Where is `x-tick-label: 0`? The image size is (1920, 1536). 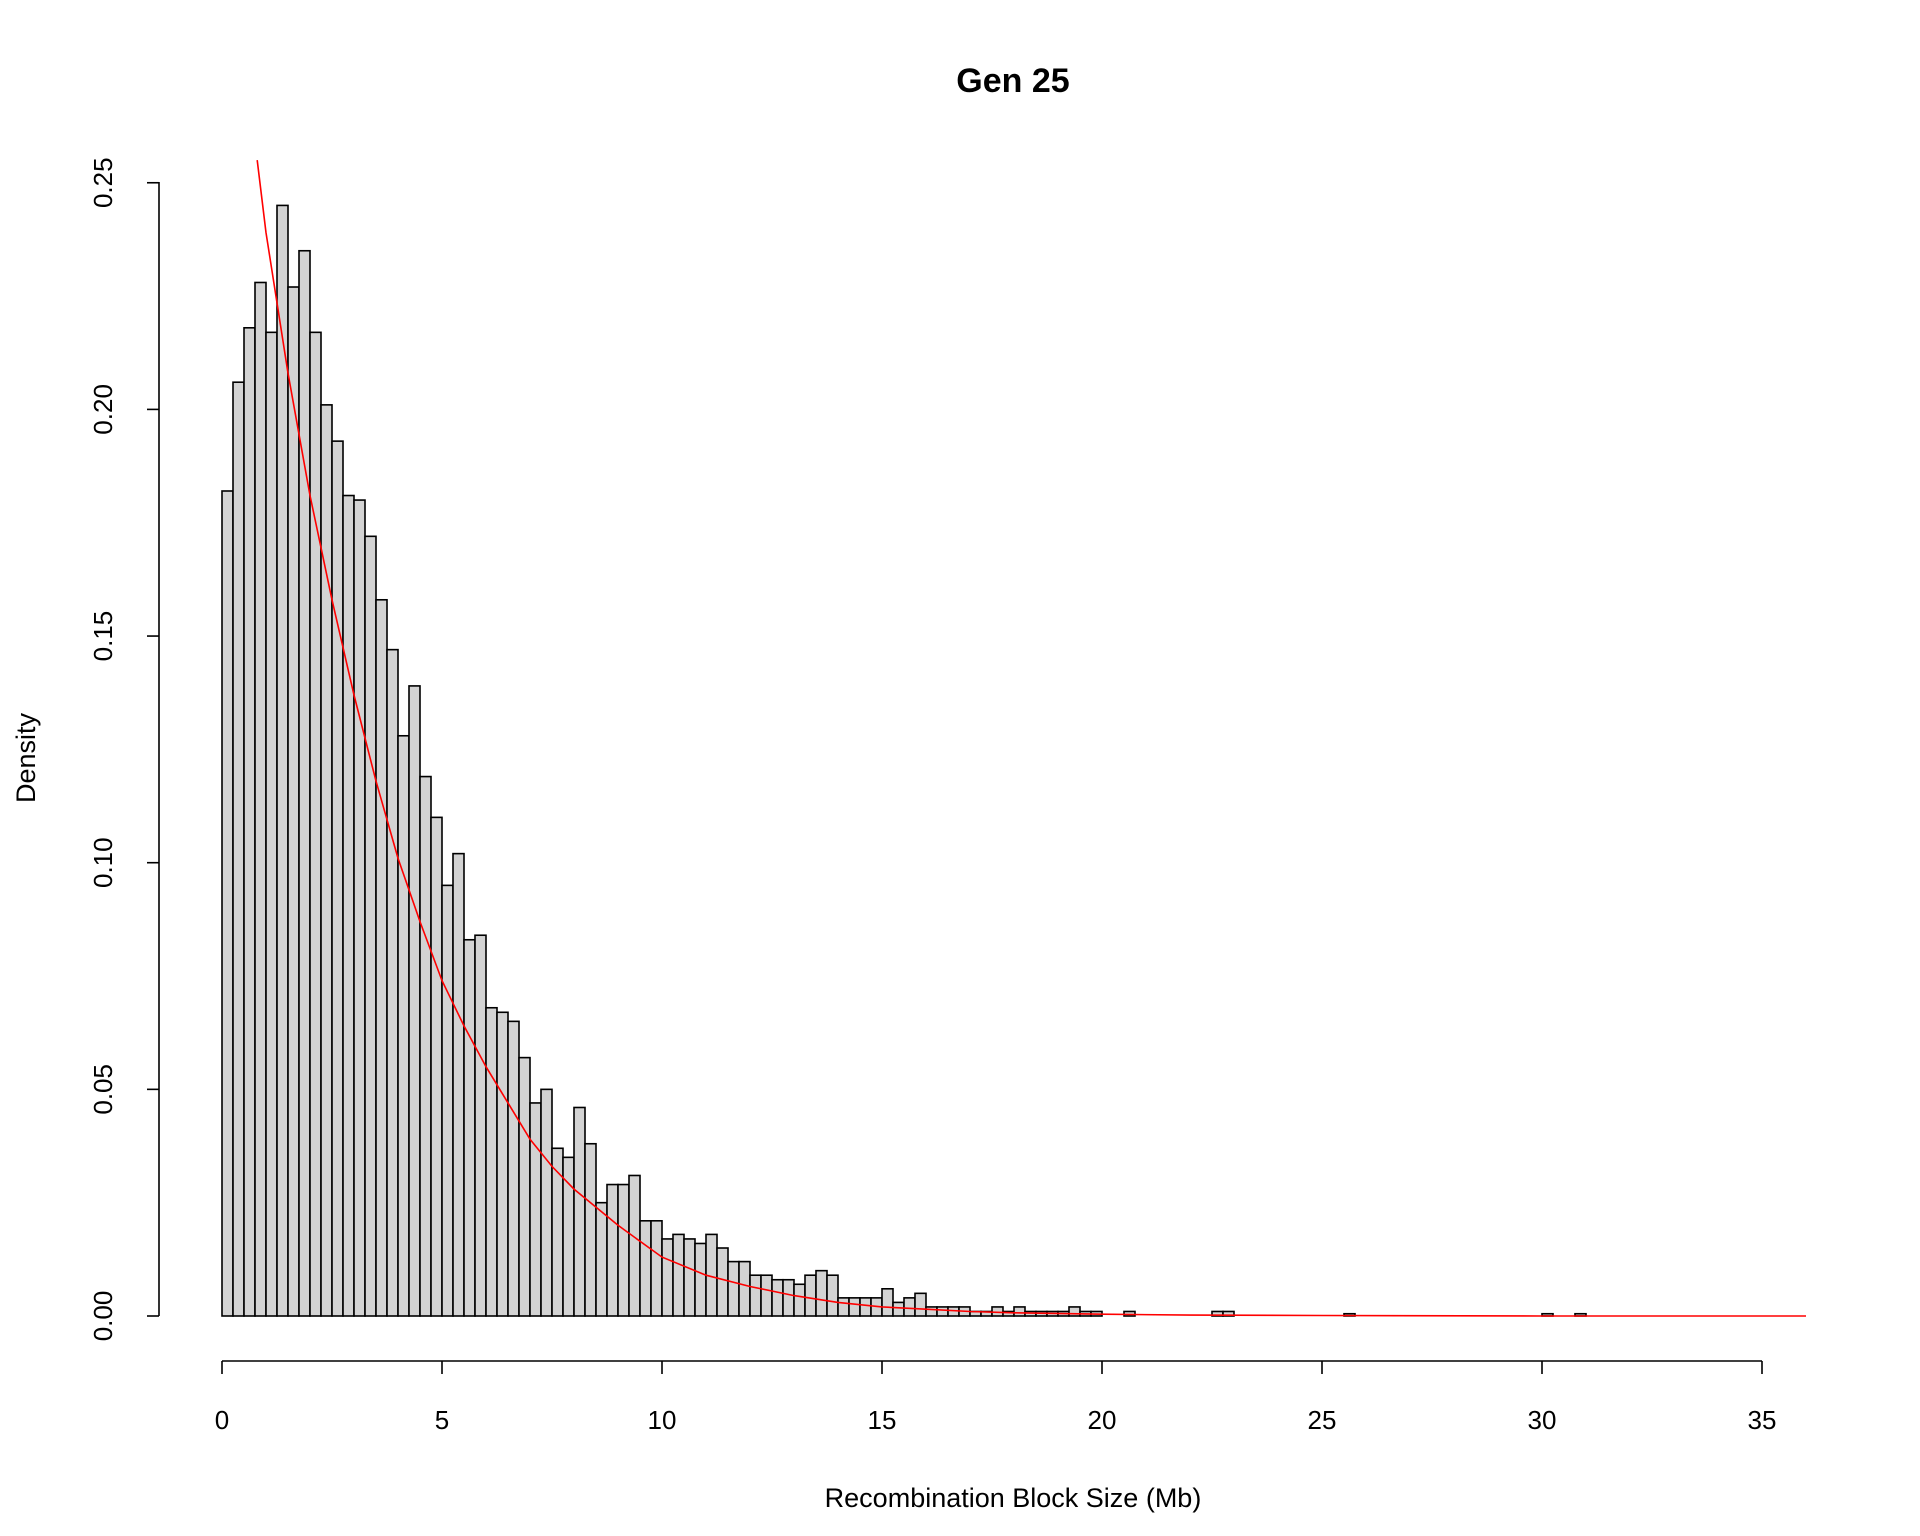
x-tick-label: 0 is located at coordinates (222, 1420).